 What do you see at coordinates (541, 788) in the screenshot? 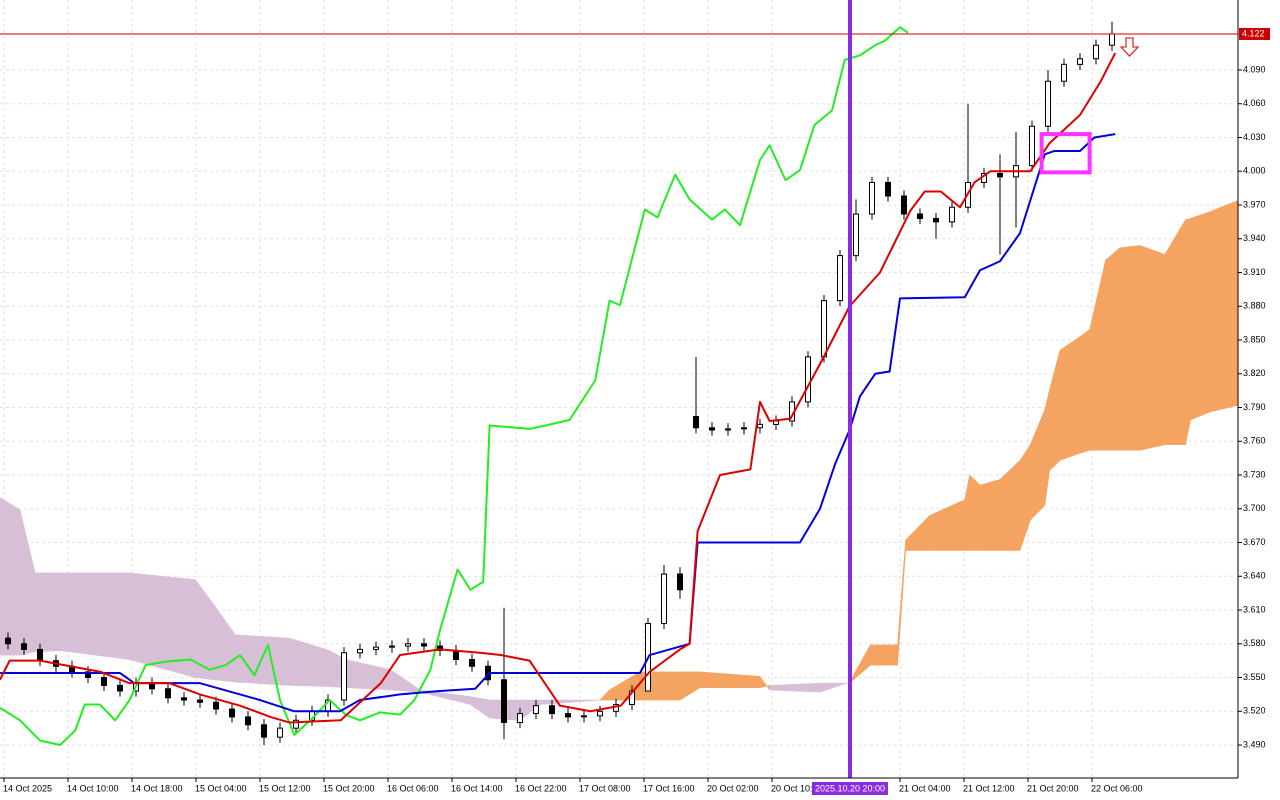
I see `x-tick-label: 16 Oct 22:00` at bounding box center [541, 788].